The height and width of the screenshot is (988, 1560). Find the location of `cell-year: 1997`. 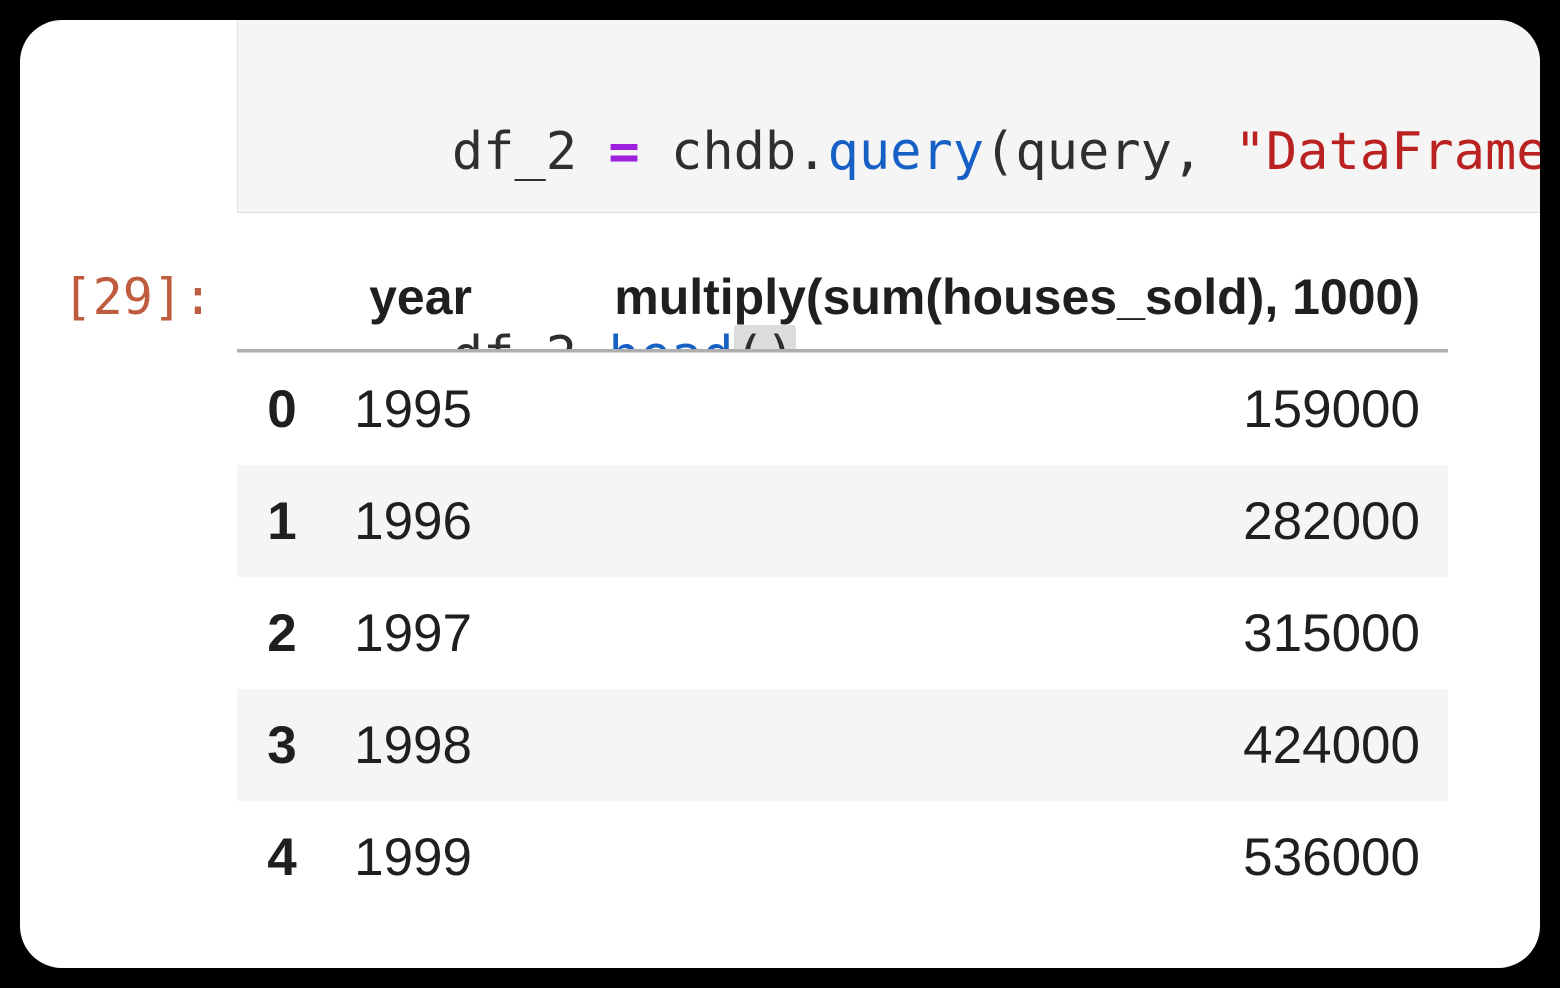

cell-year: 1997 is located at coordinates (413, 633).